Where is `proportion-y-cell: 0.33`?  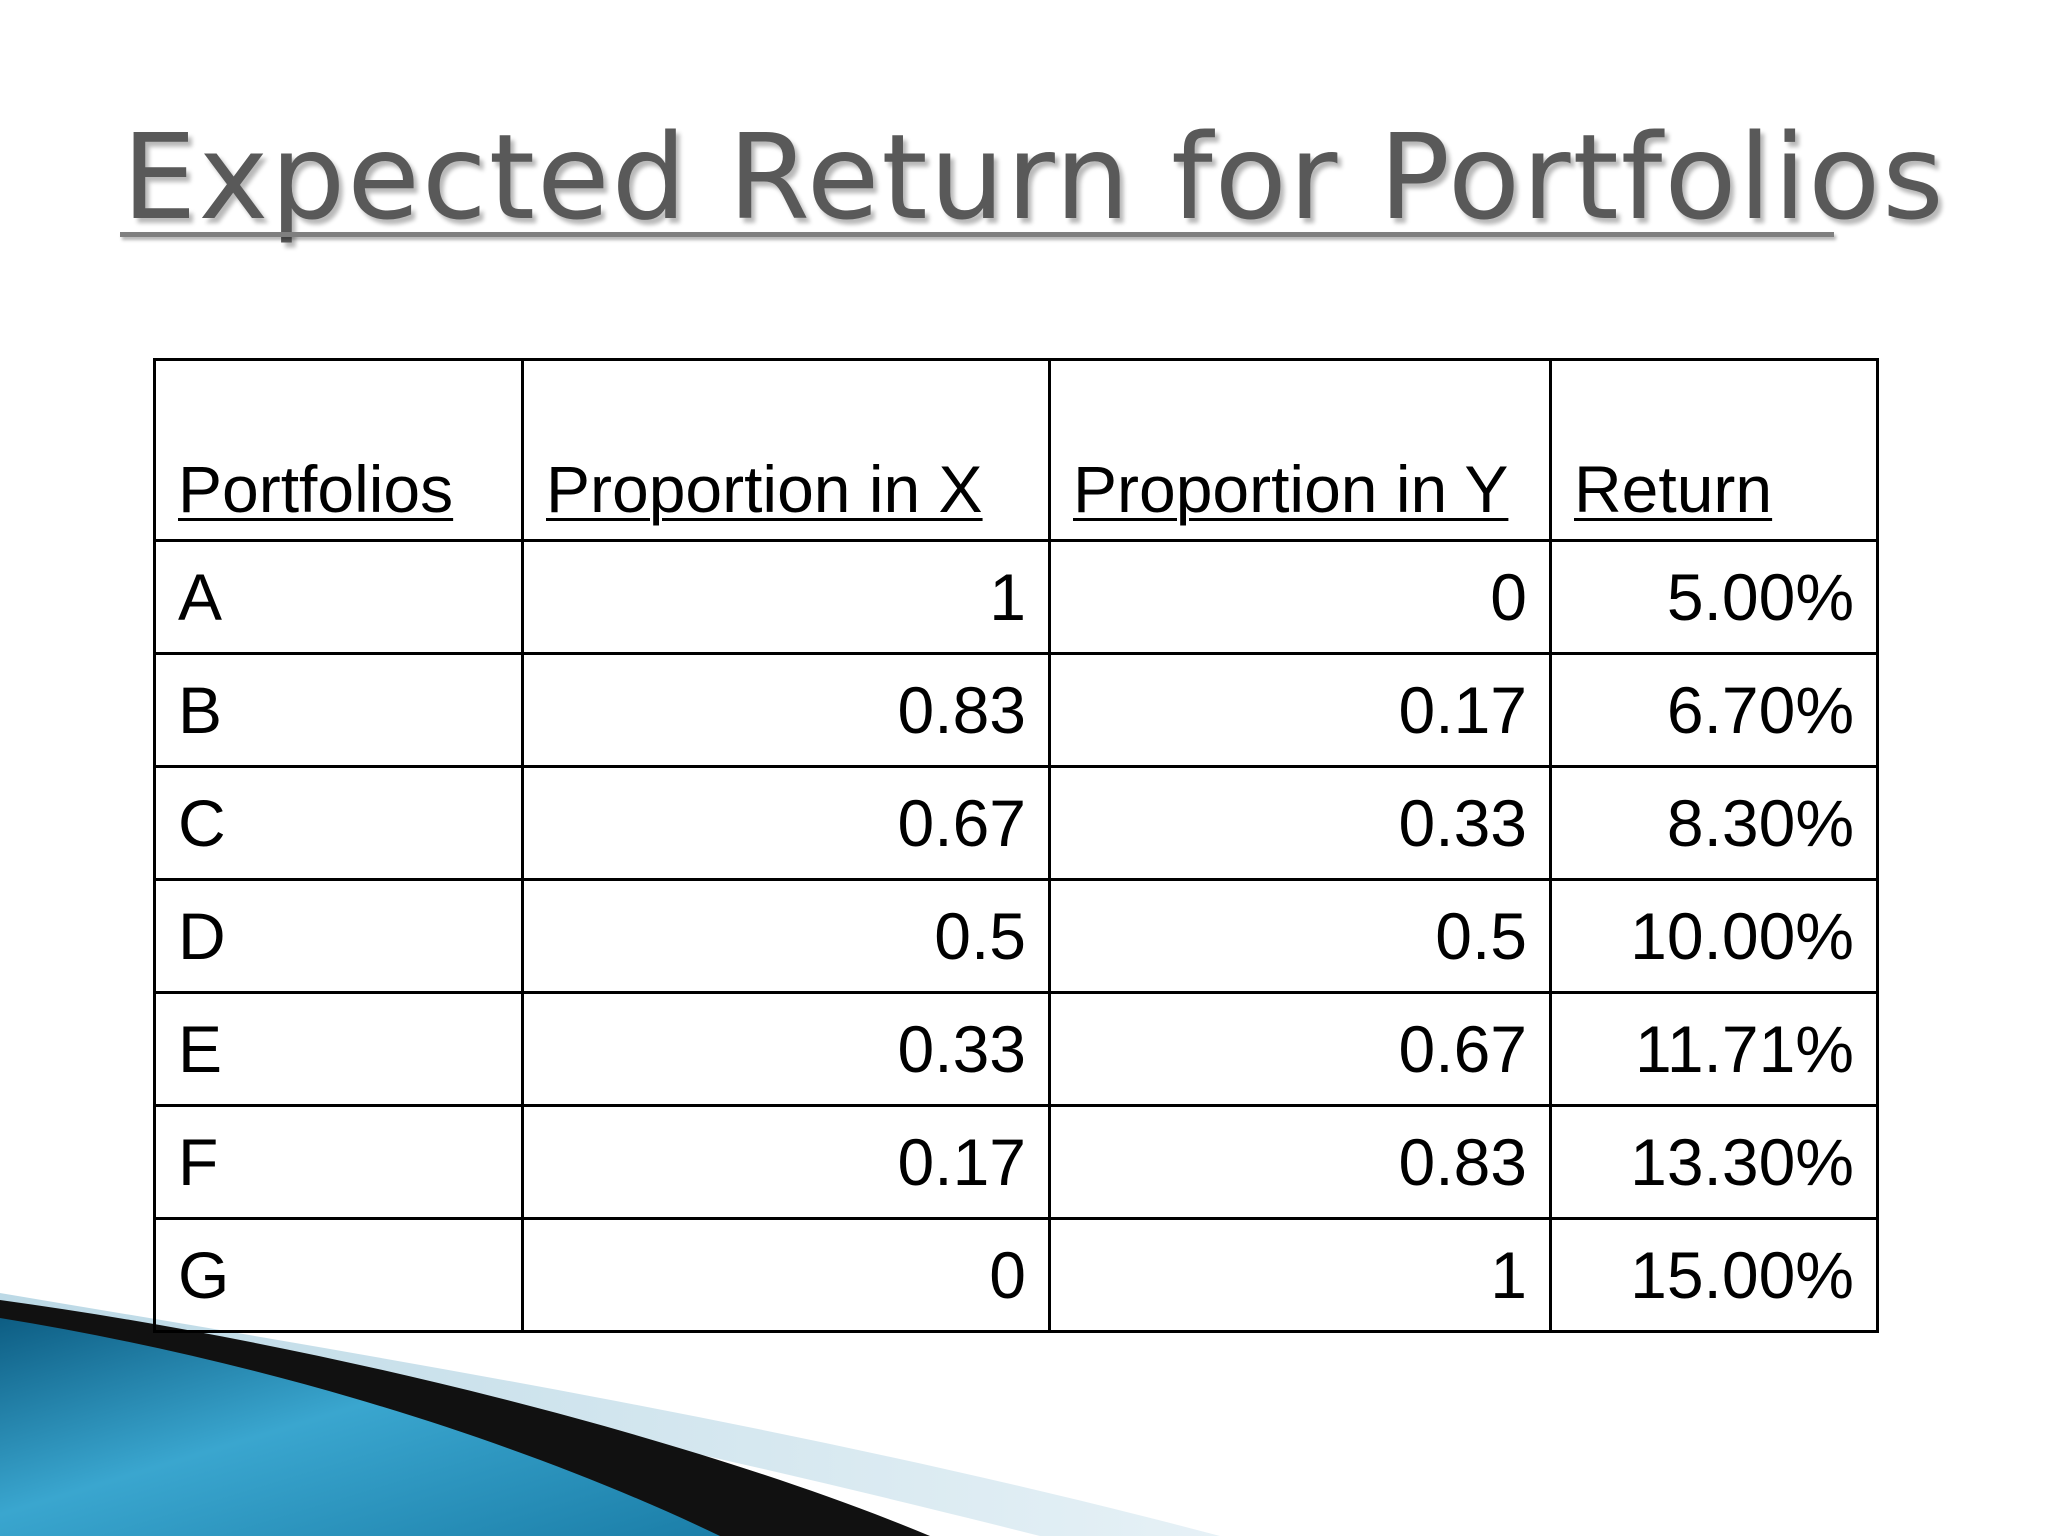 proportion-y-cell: 0.33 is located at coordinates (1300, 823).